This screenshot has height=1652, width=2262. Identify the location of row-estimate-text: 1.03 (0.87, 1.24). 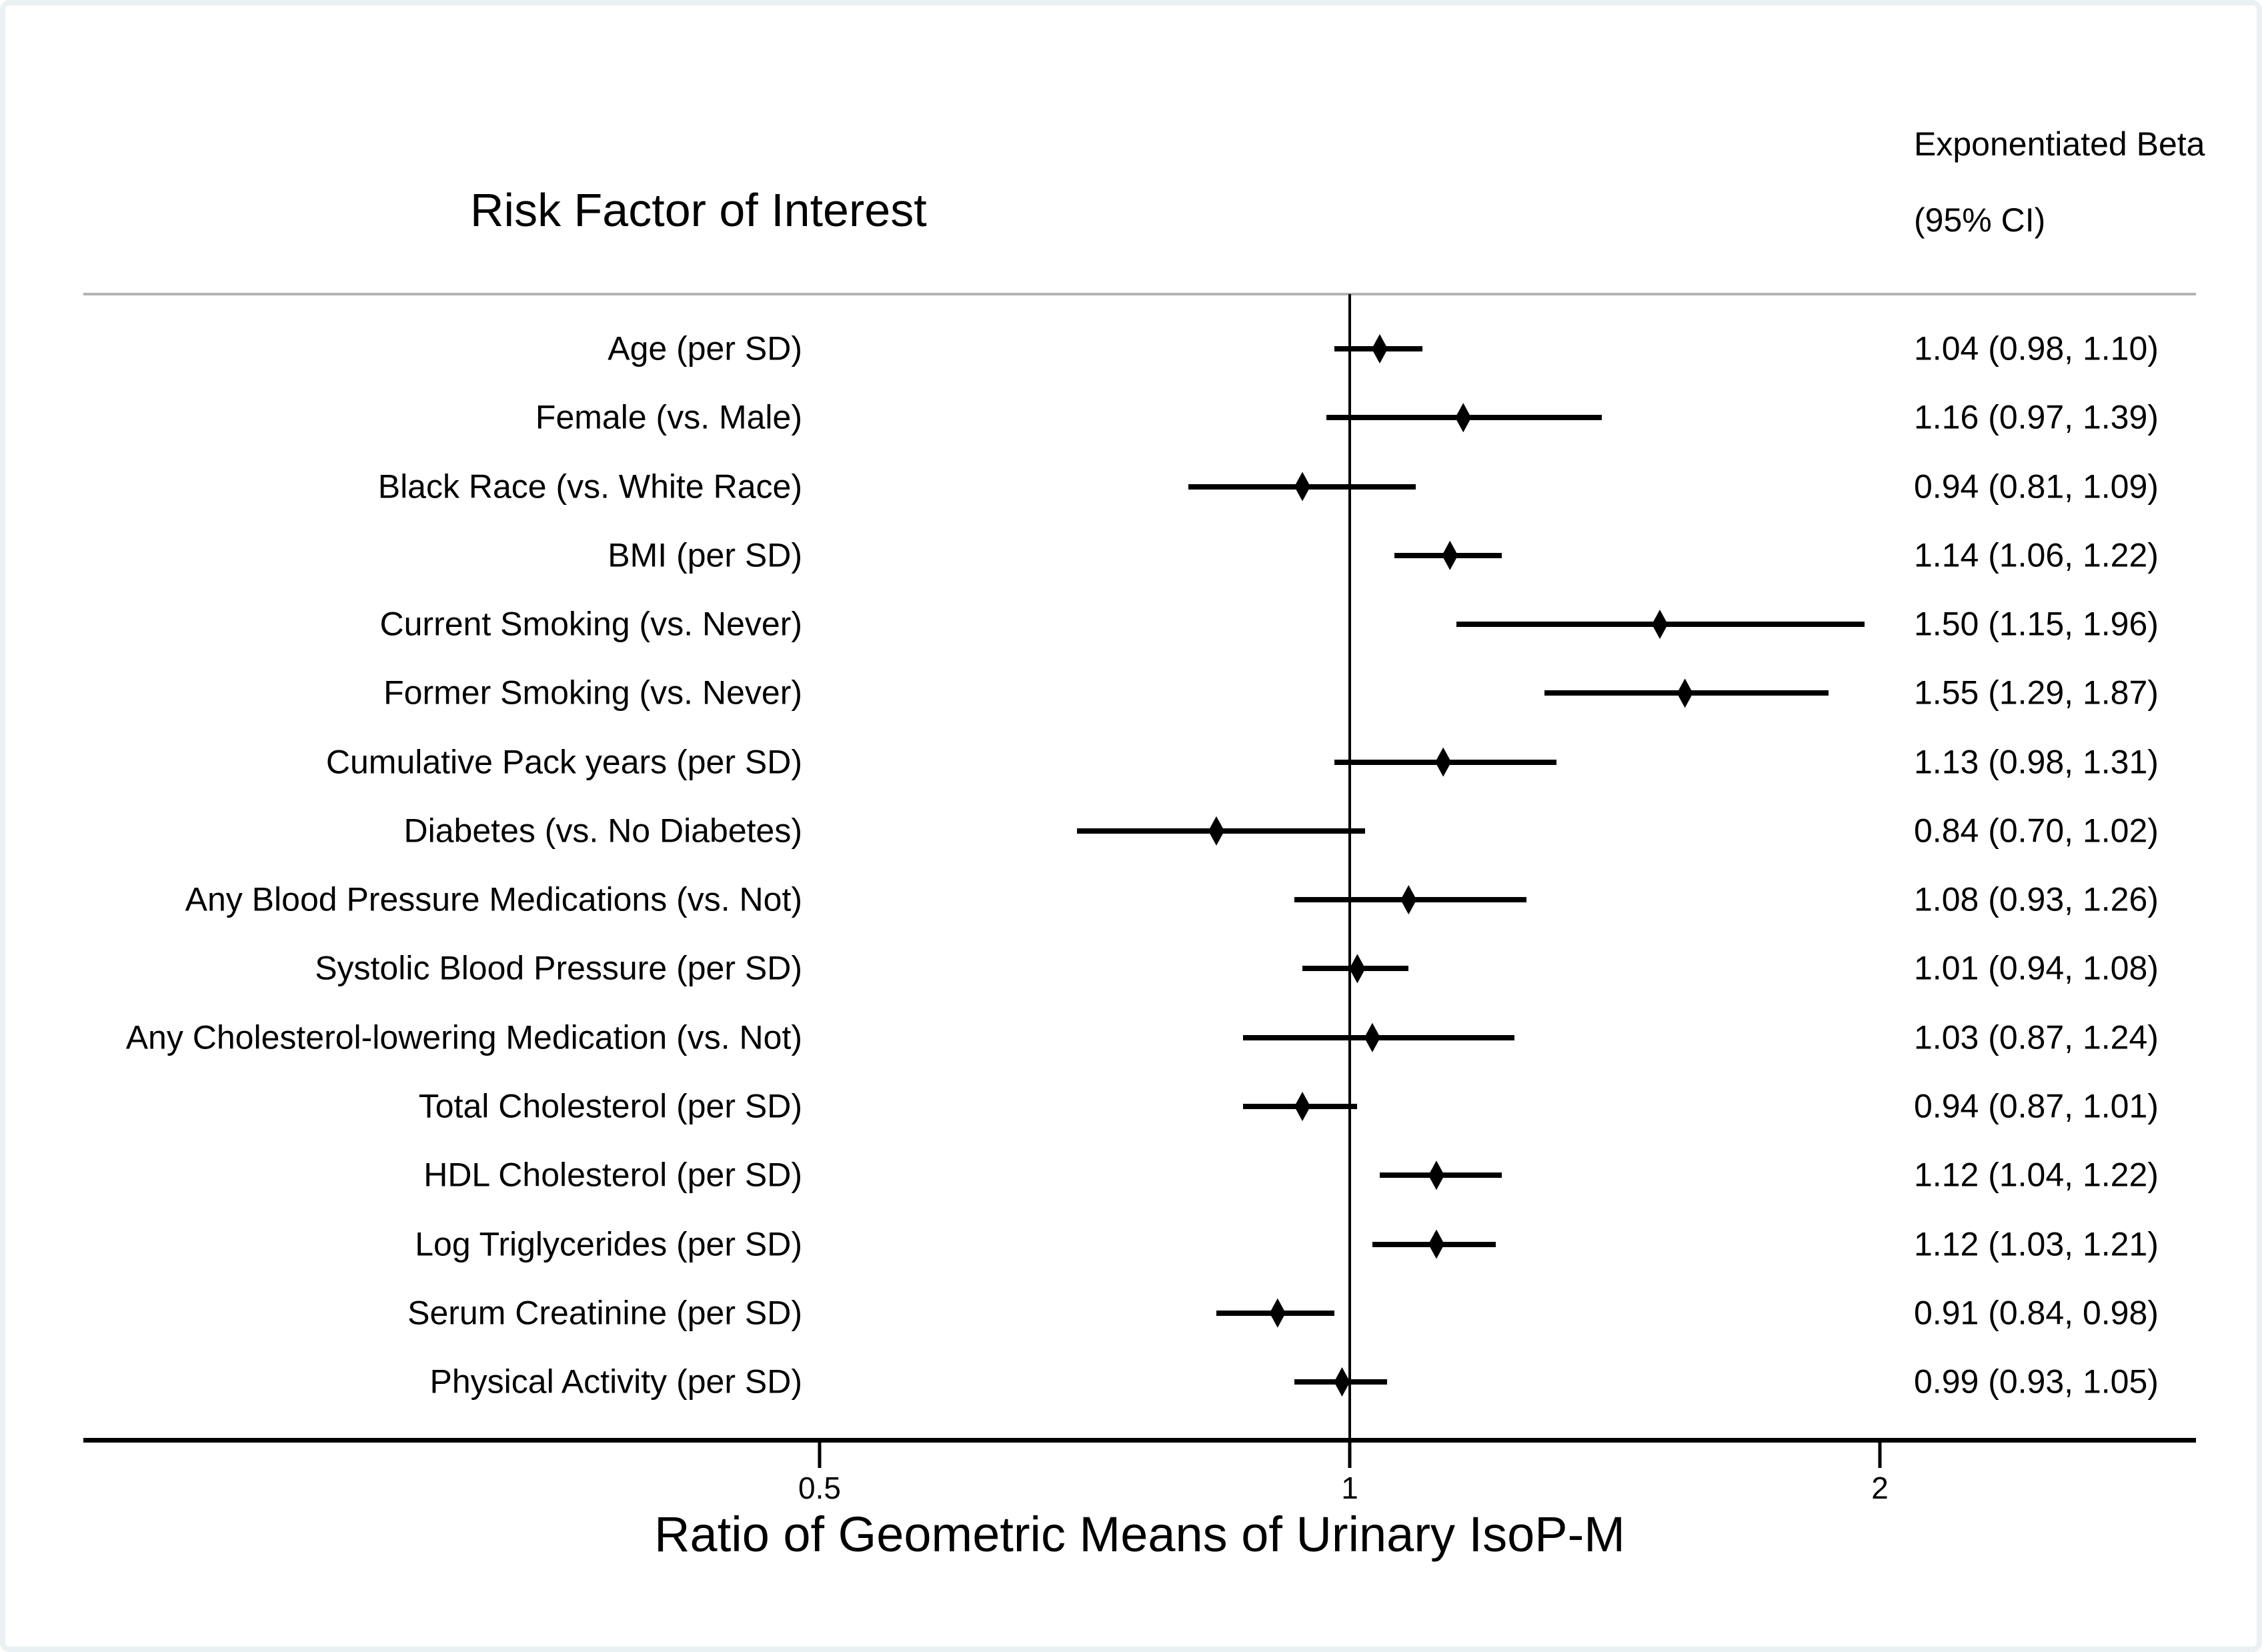
(2036, 1037).